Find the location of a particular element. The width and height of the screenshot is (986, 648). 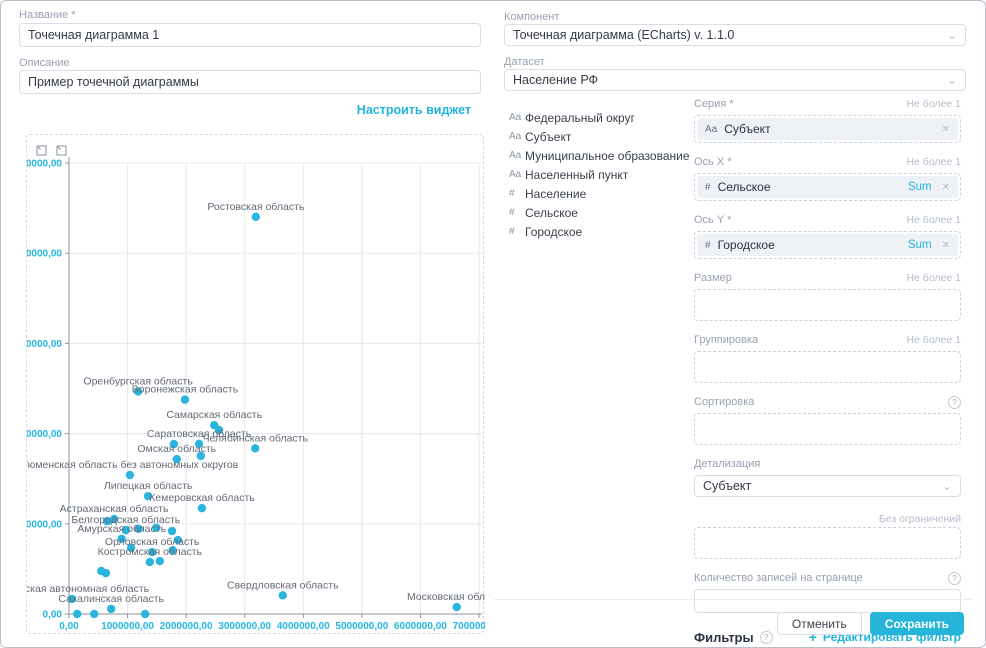

size-group: Размер Не более 1 is located at coordinates (827, 296).